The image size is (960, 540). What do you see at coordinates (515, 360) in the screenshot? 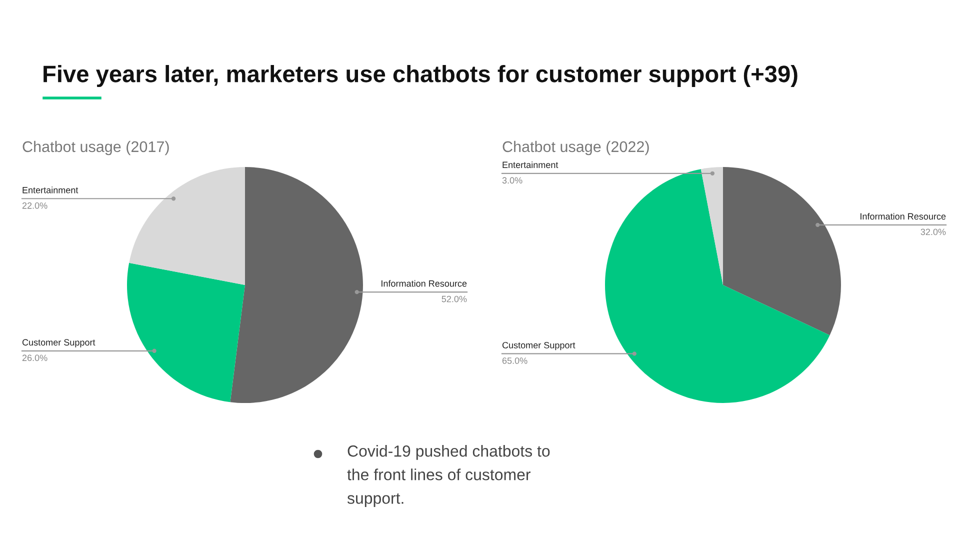
I see `data-label: 65.0%` at bounding box center [515, 360].